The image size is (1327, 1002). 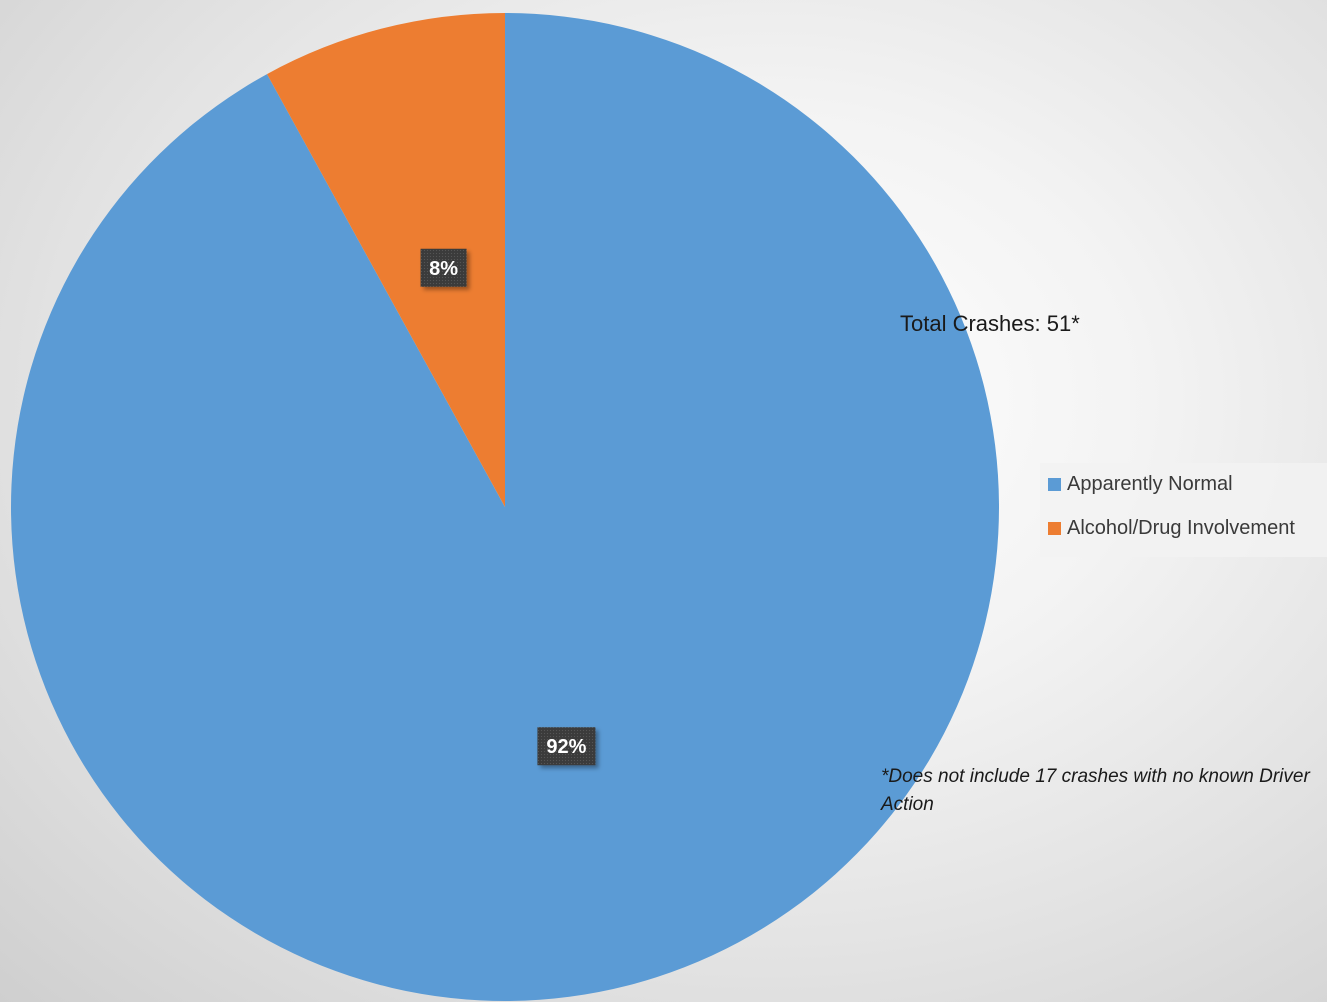 I want to click on data-label-text: 8%, so click(x=443, y=269).